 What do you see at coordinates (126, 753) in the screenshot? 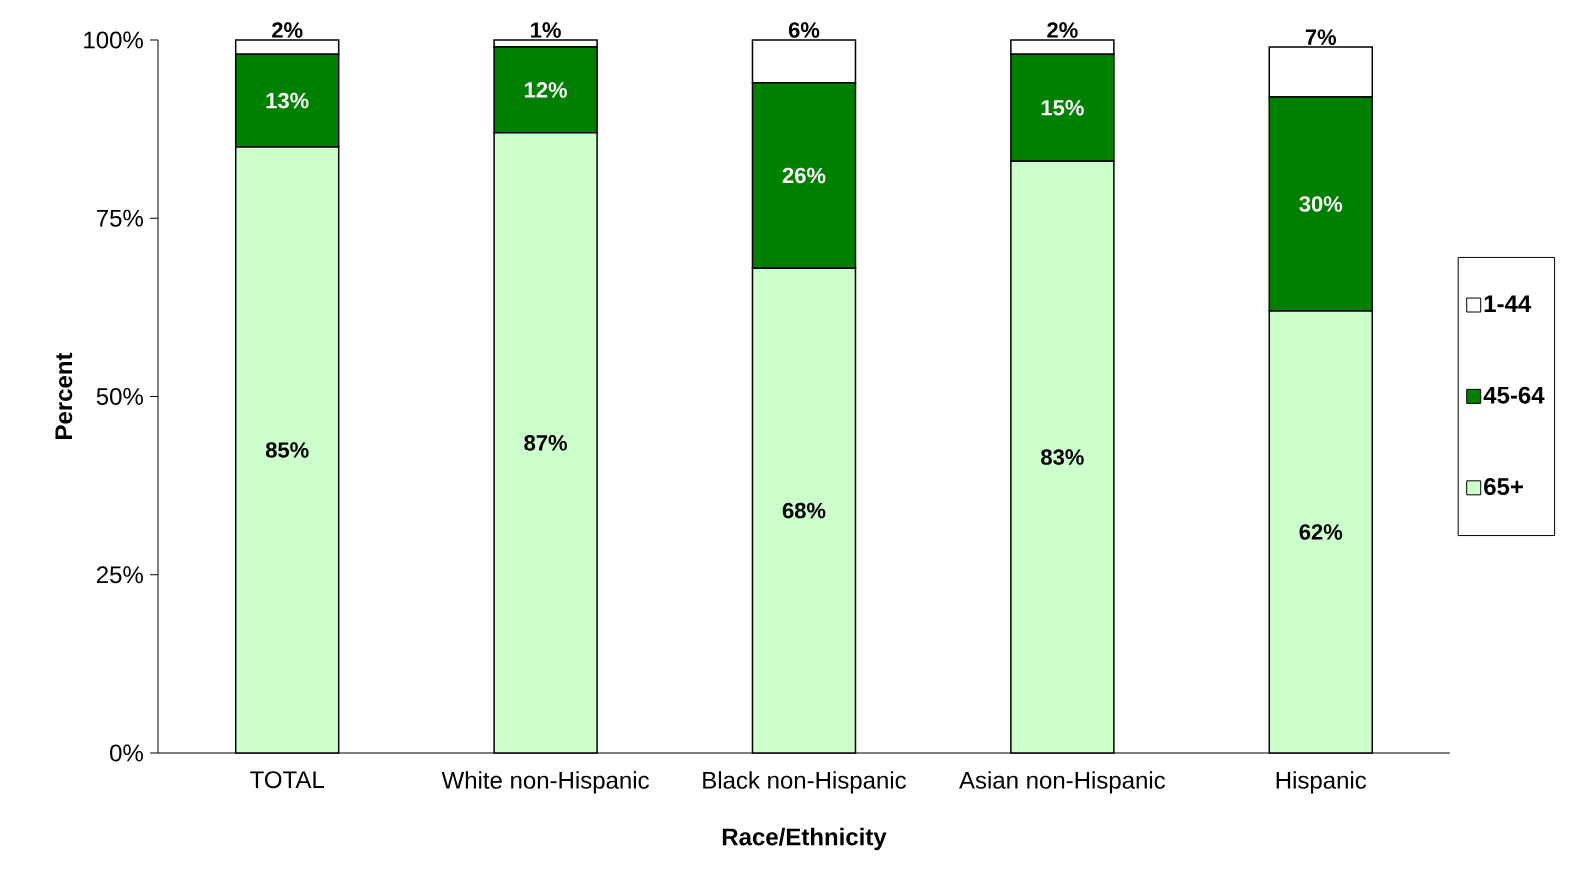
I see `y-tick-label: 0%` at bounding box center [126, 753].